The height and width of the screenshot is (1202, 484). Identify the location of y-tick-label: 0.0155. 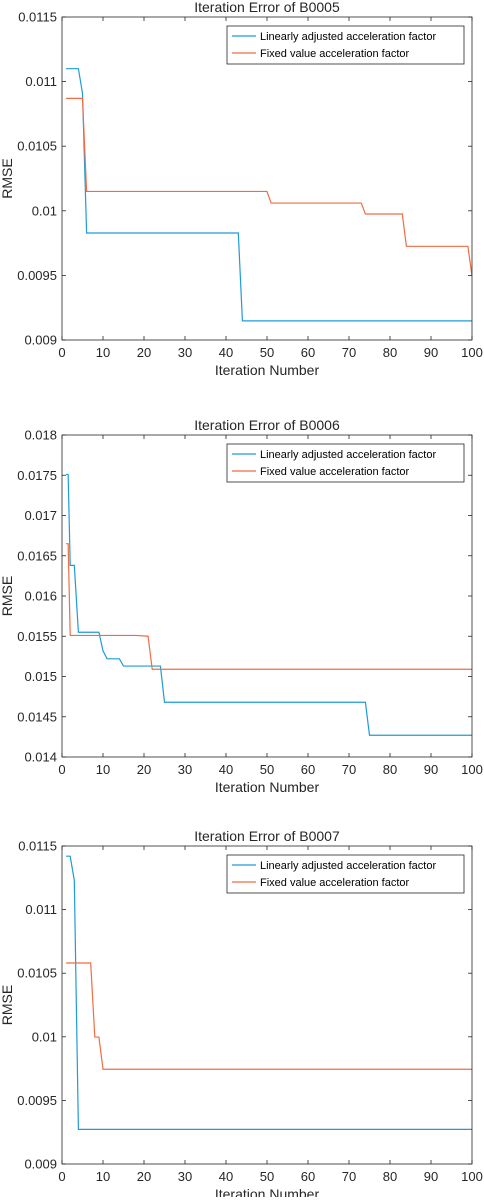
(37, 636).